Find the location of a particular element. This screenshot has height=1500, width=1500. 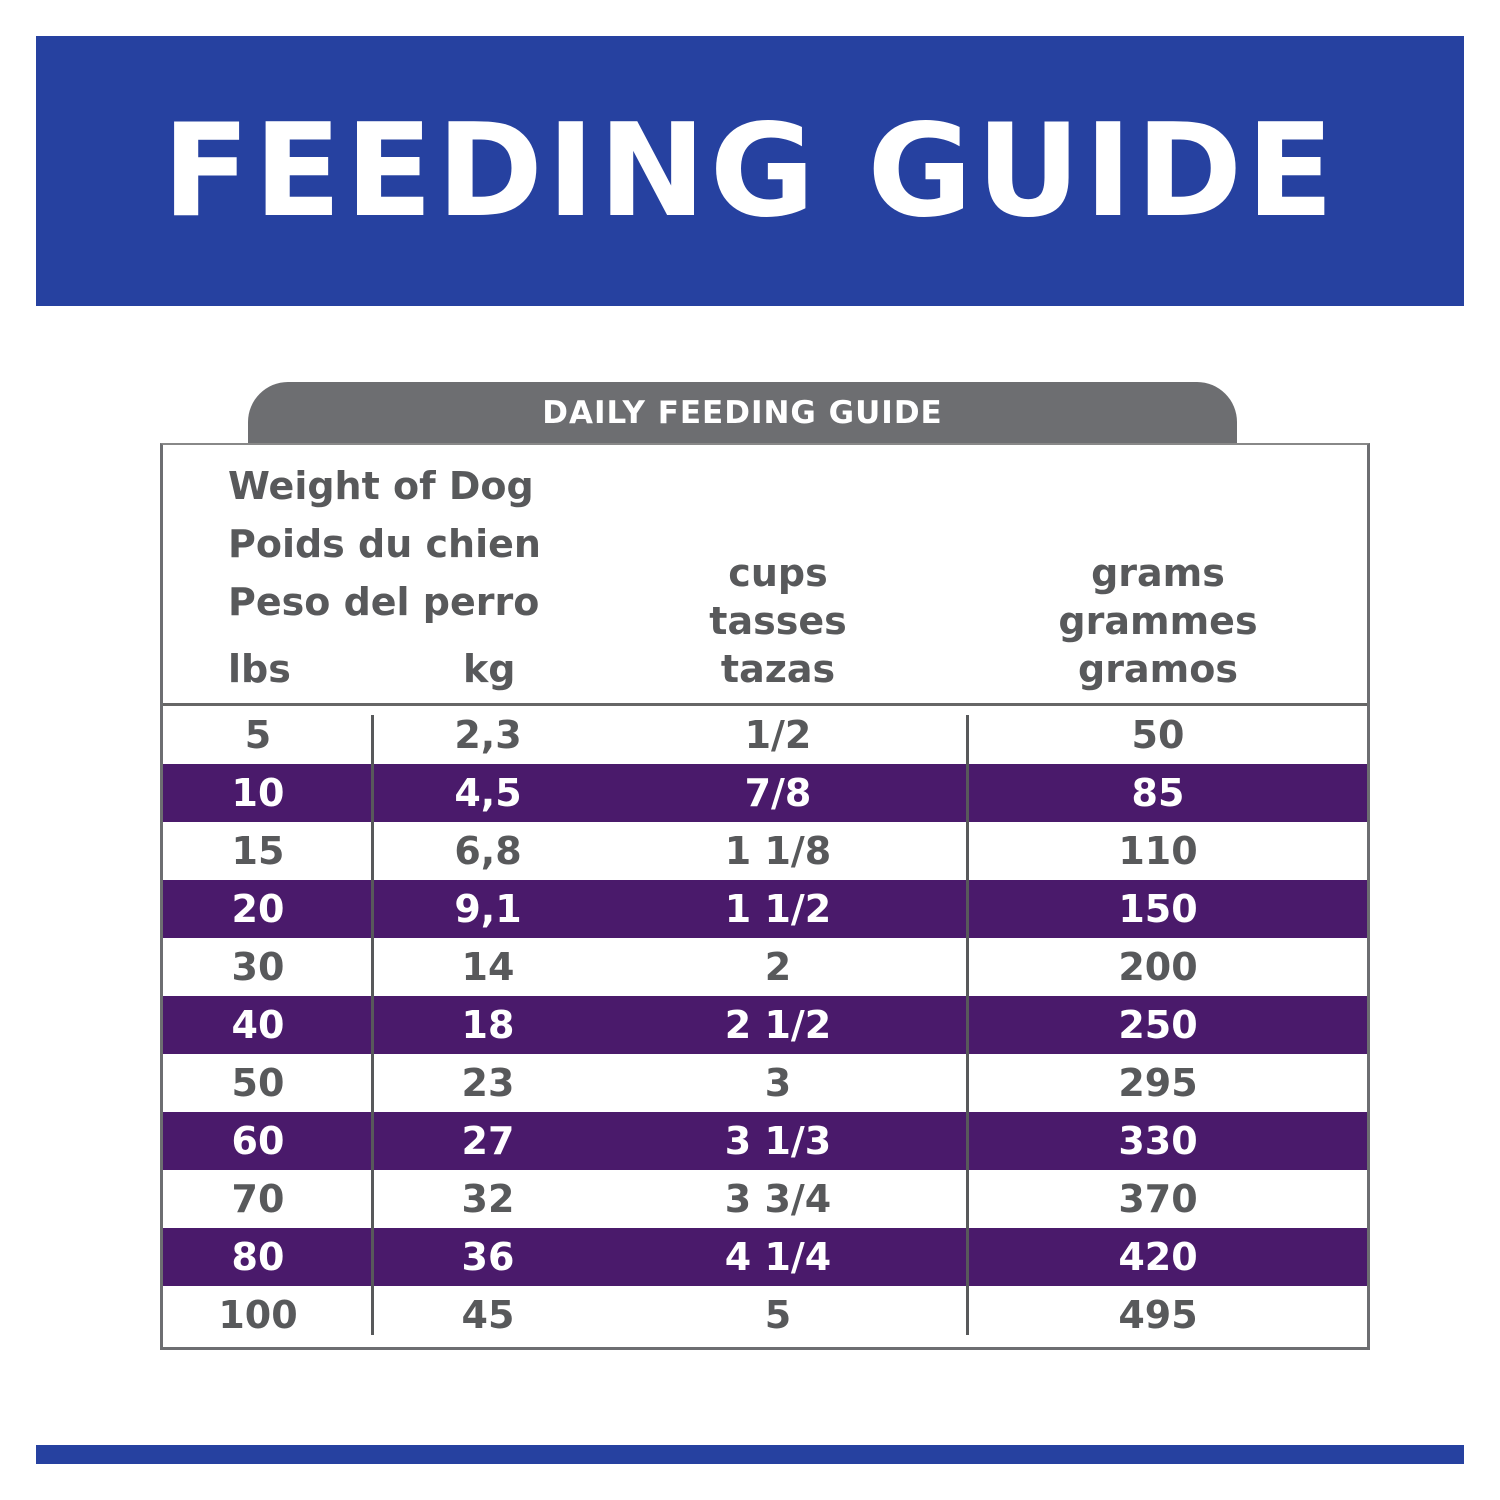

table-row: 80 36 4 1/4 420 is located at coordinates (765, 1257).